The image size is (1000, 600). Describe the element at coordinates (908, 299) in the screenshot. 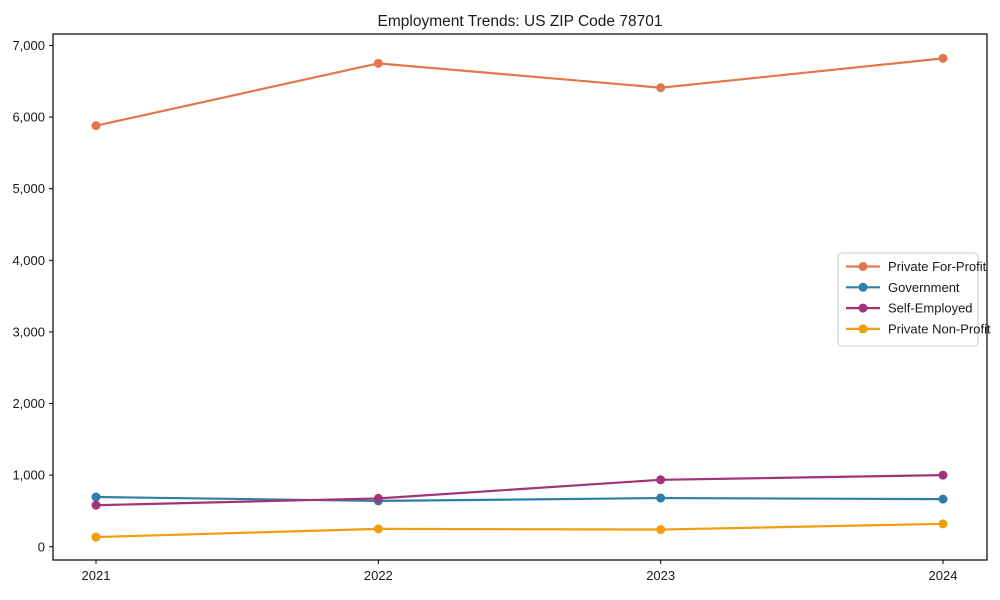

I see `legend-box` at that location.